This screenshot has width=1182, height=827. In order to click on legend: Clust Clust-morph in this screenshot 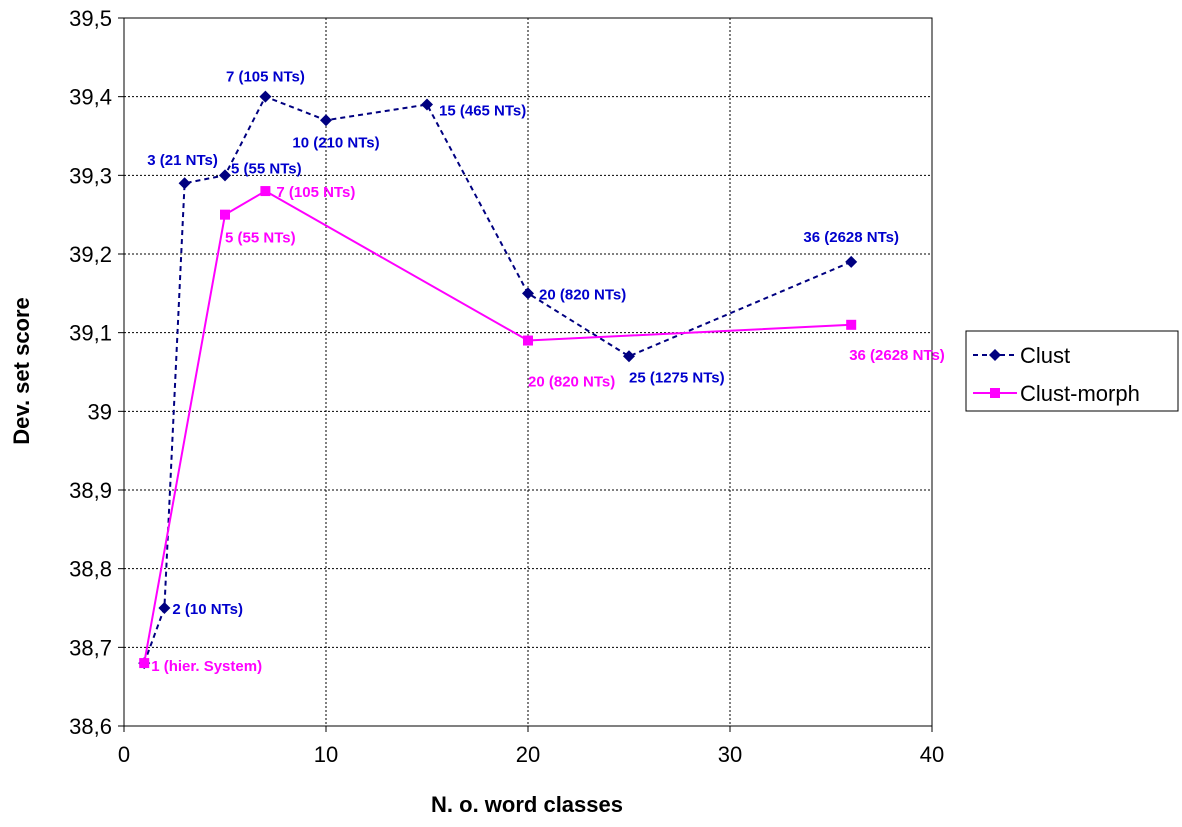, I will do `click(1072, 371)`.